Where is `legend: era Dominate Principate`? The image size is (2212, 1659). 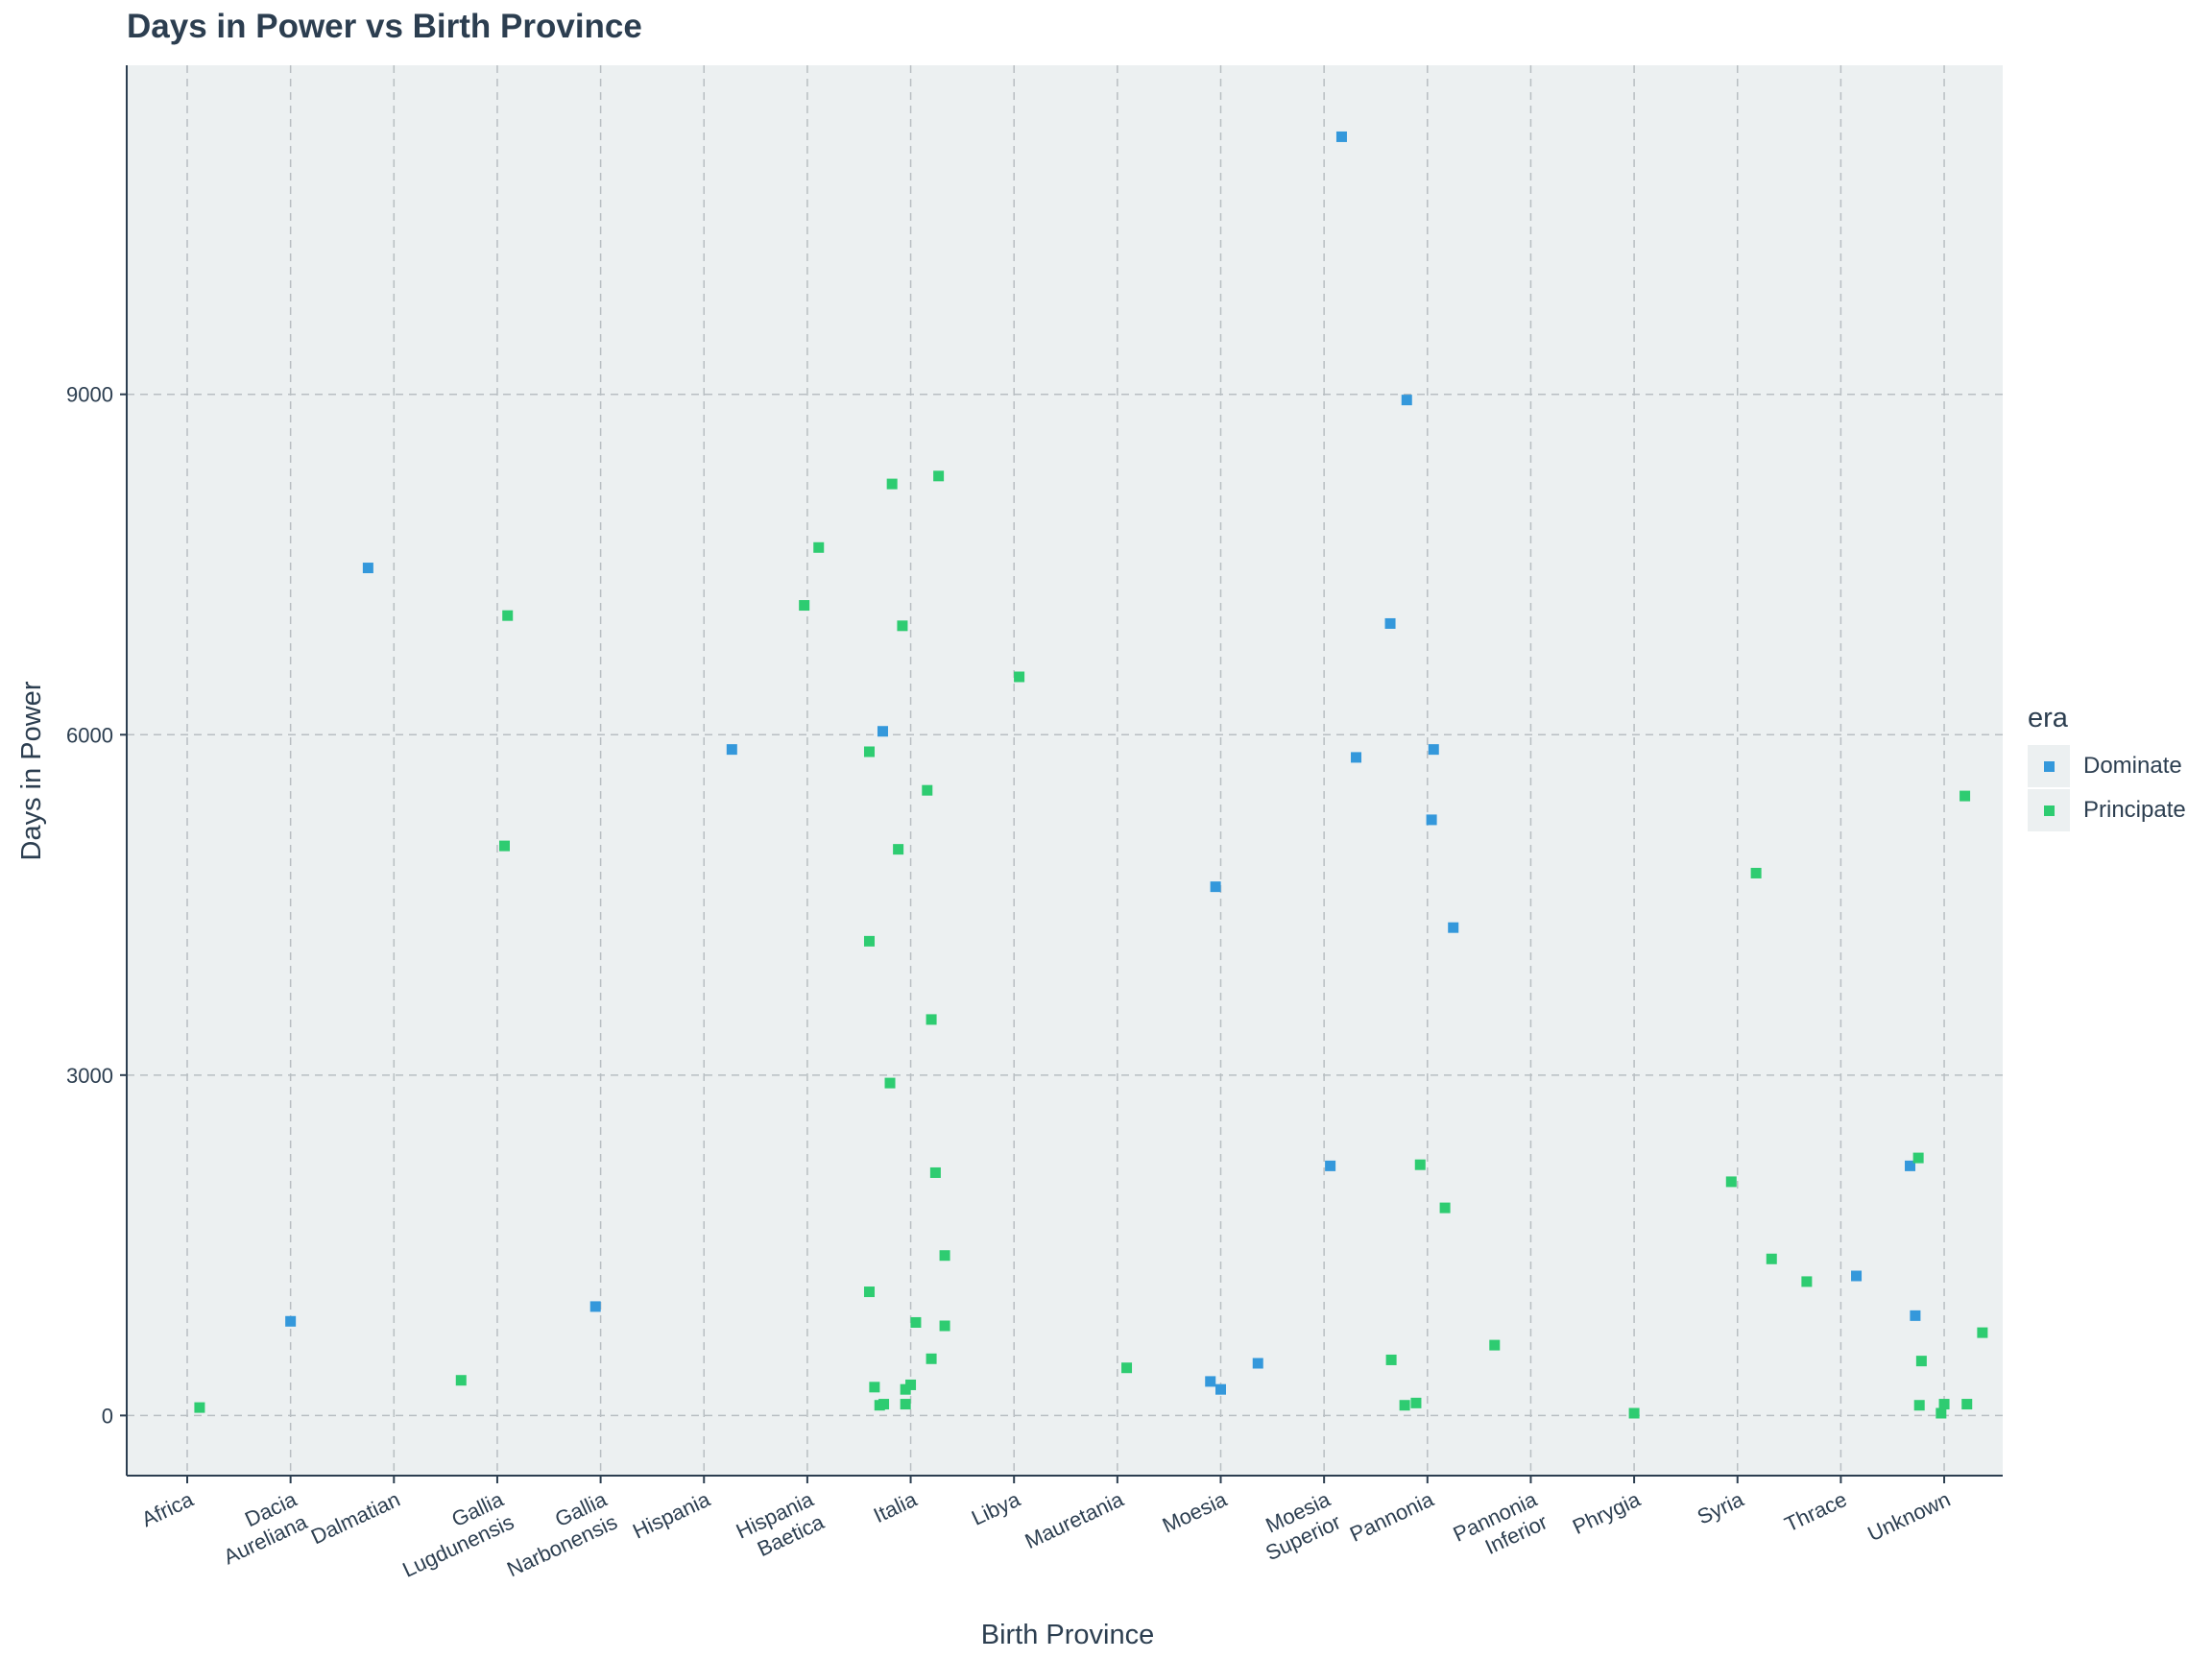
legend: era Dominate Principate is located at coordinates (2107, 767).